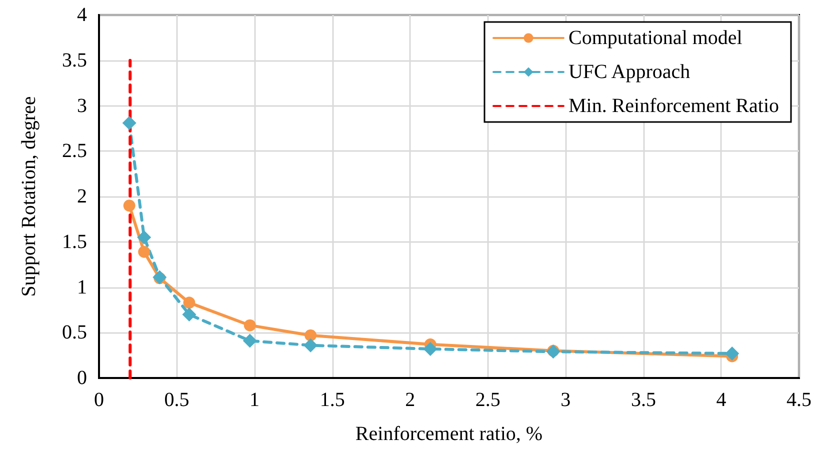 This screenshot has width=817, height=463. What do you see at coordinates (410, 400) in the screenshot?
I see `x-tick-label: 2` at bounding box center [410, 400].